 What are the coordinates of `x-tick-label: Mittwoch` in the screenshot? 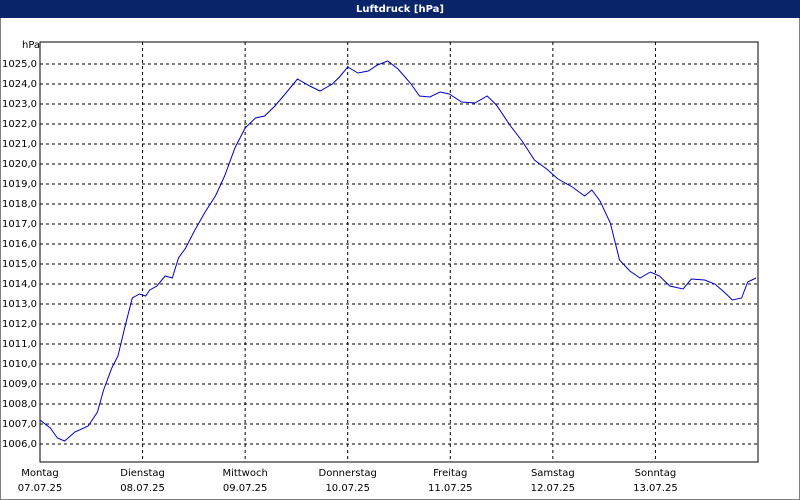 It's located at (244, 473).